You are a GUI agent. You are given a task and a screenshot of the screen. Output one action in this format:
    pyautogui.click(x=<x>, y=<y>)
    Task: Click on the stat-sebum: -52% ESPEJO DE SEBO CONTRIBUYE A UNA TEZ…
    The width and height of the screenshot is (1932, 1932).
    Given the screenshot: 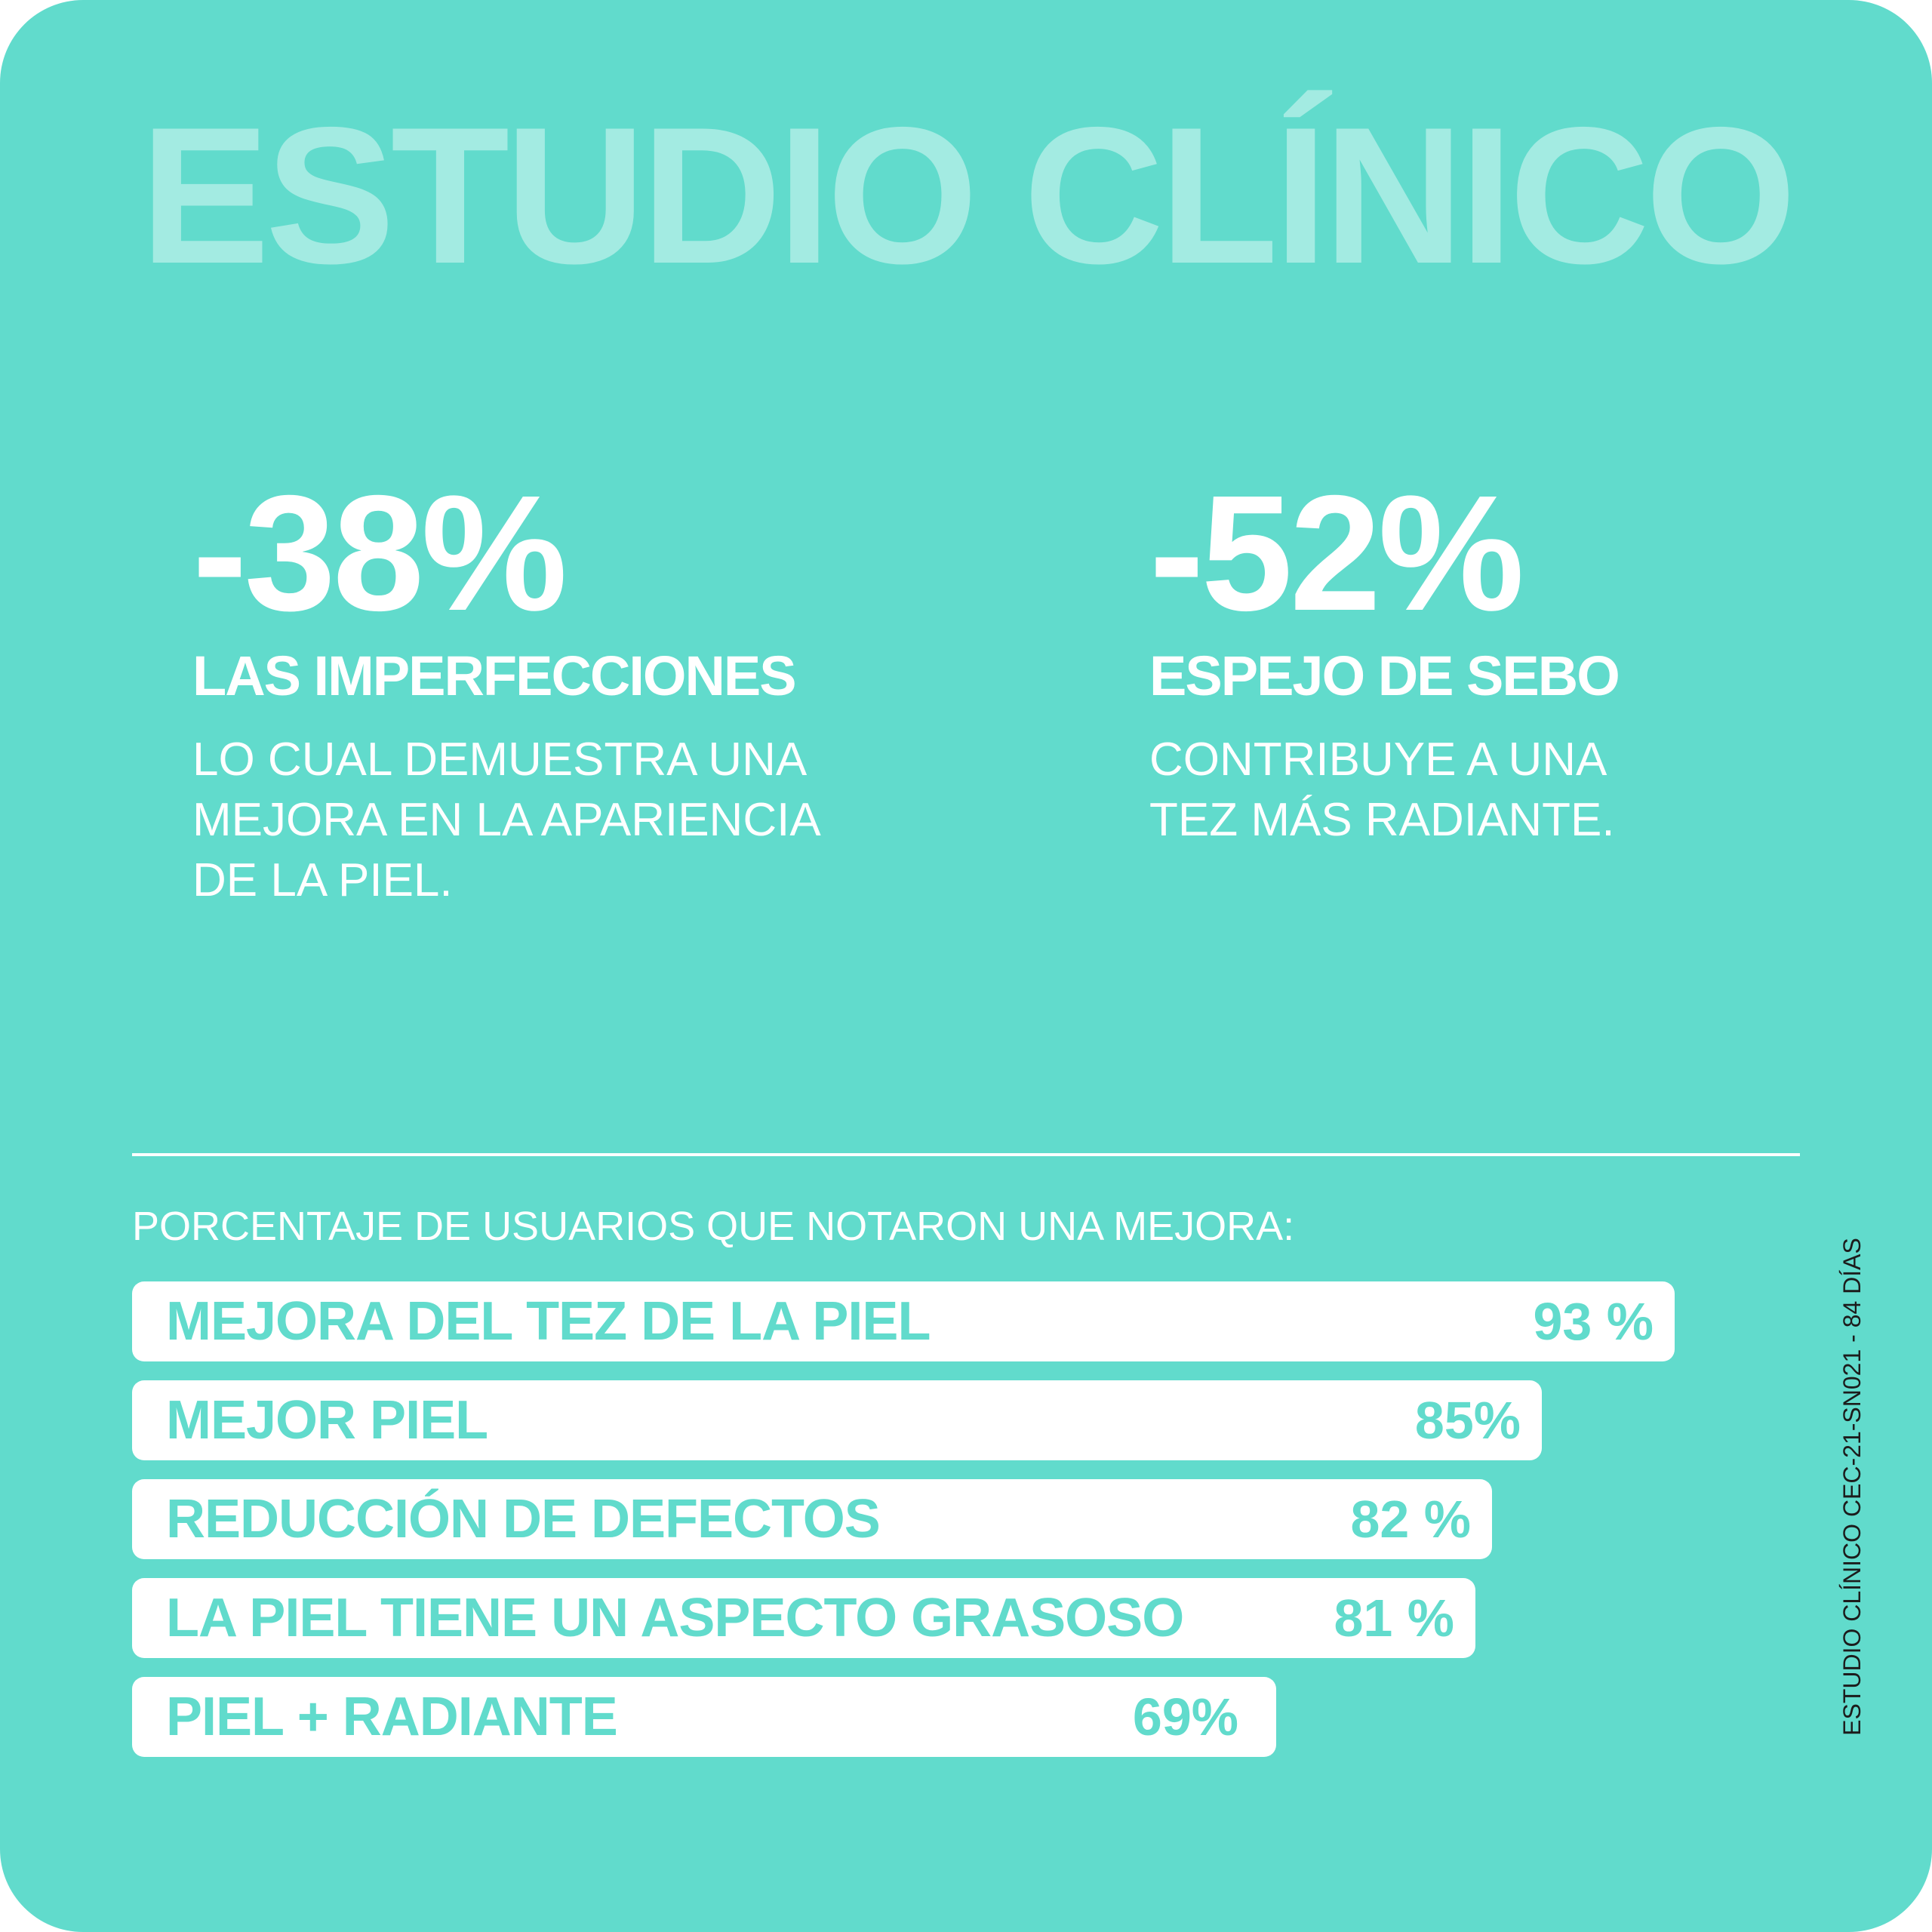 What is the action you would take?
    pyautogui.click(x=1526, y=661)
    